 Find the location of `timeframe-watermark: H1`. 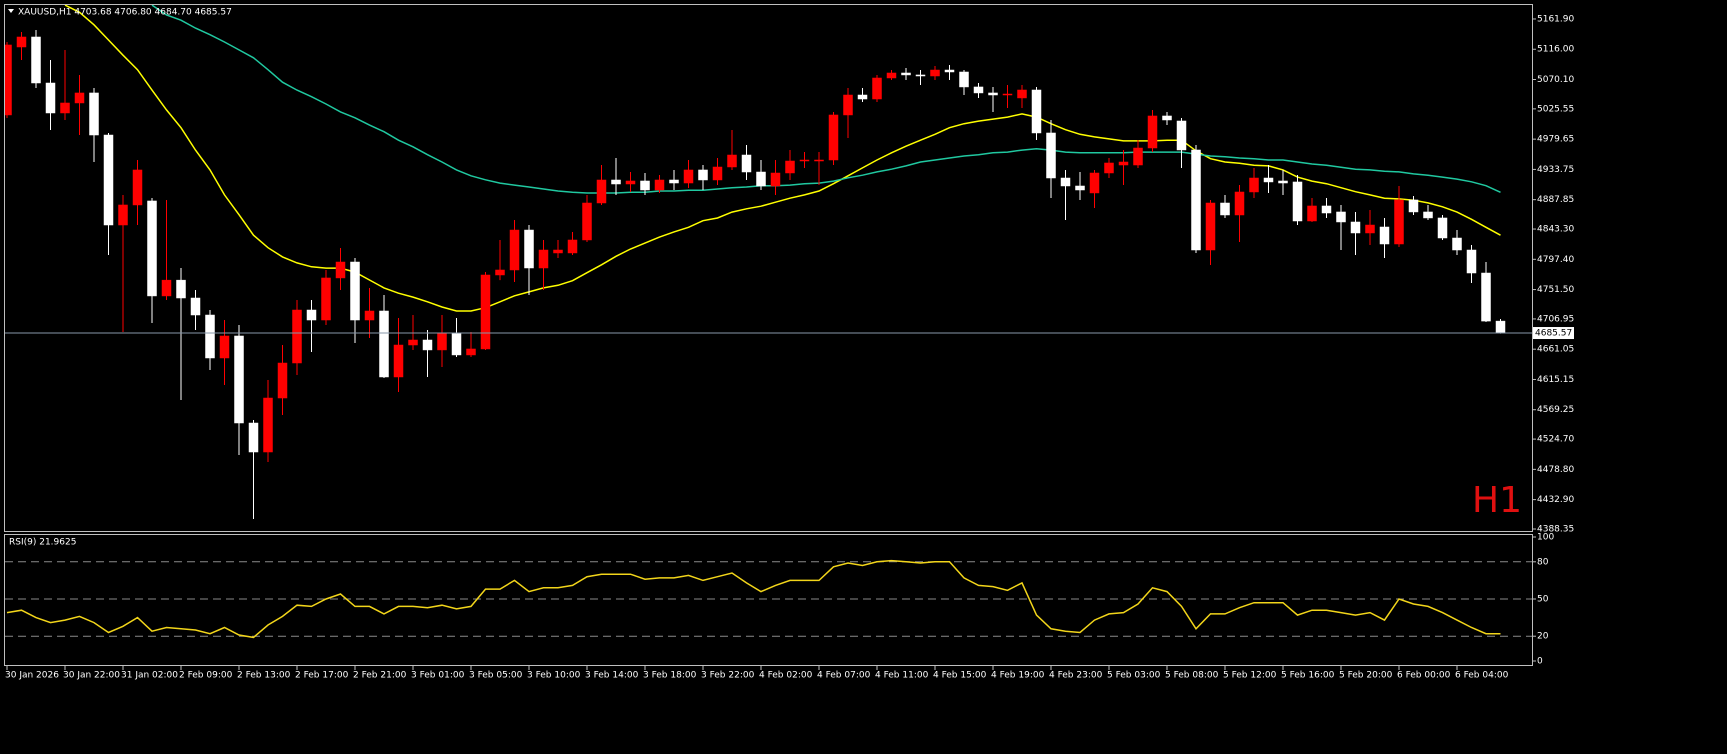

timeframe-watermark: H1 is located at coordinates (1497, 500).